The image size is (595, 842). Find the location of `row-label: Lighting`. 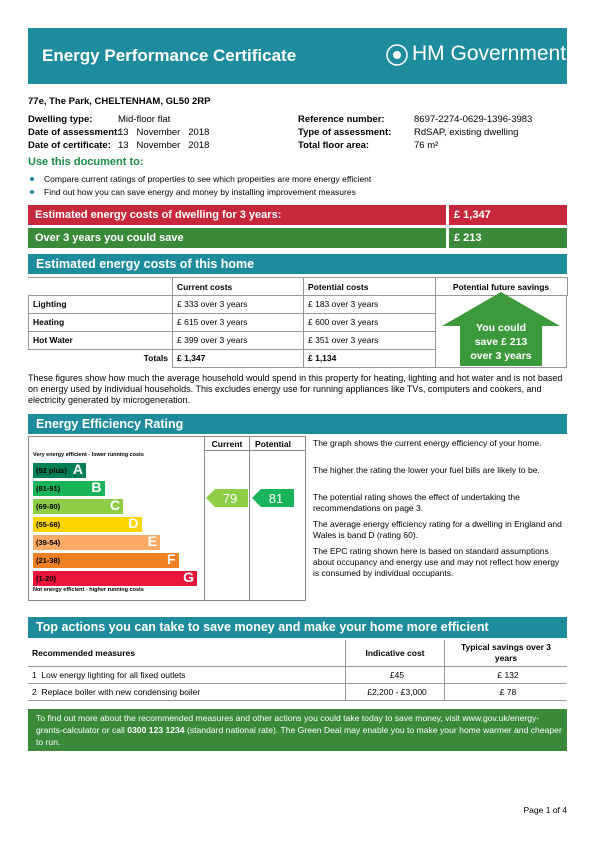

row-label: Lighting is located at coordinates (100, 304).